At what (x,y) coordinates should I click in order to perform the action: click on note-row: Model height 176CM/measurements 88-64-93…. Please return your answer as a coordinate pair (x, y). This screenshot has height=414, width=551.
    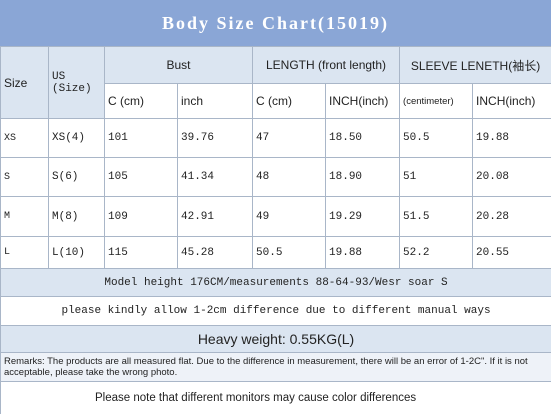
    Looking at the image, I should click on (275, 282).